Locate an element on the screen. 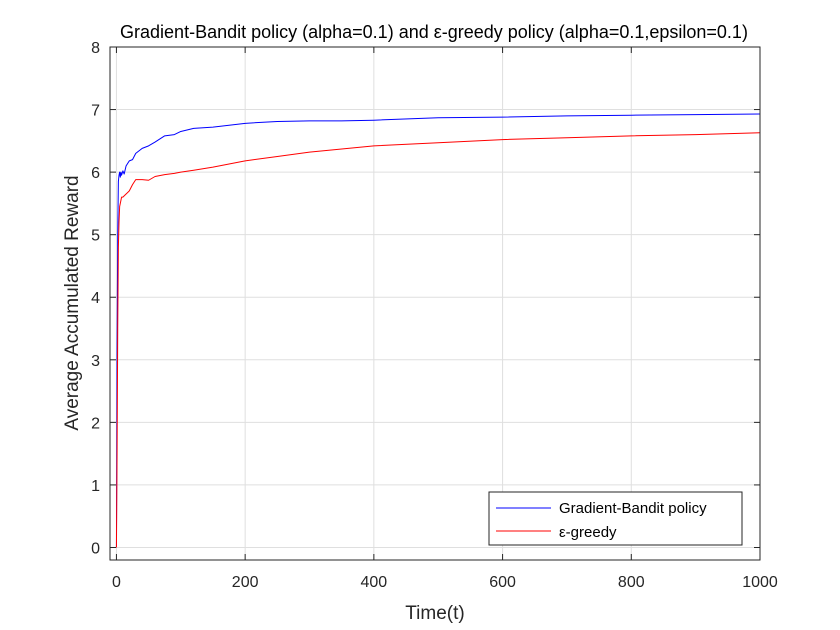  y-tick-label: 4 is located at coordinates (95, 298).